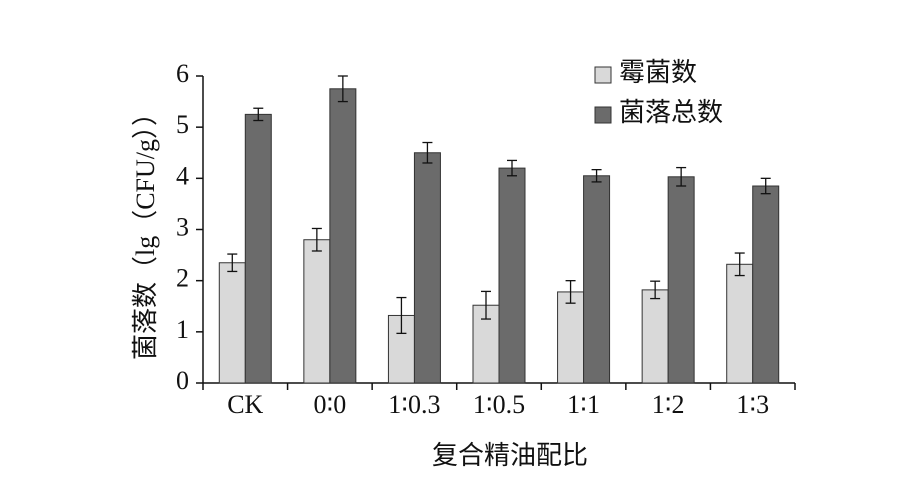  What do you see at coordinates (182, 278) in the screenshot?
I see `y-tick-label: 2` at bounding box center [182, 278].